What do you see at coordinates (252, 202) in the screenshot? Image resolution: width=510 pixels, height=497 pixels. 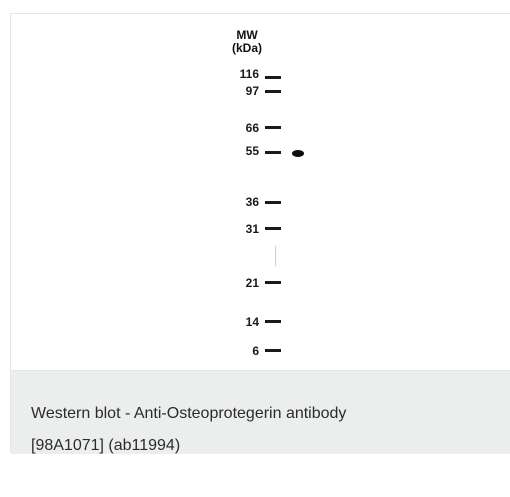 I see `marker-label-36: 36` at bounding box center [252, 202].